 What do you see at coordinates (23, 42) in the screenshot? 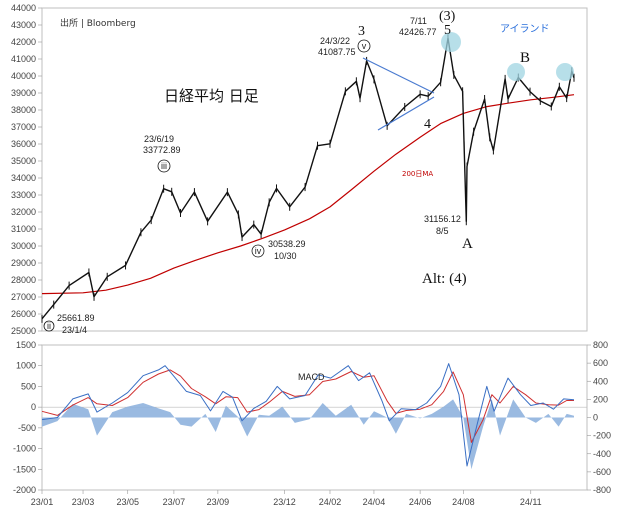
I see `price-y-tick-label: 42000` at bounding box center [23, 42].